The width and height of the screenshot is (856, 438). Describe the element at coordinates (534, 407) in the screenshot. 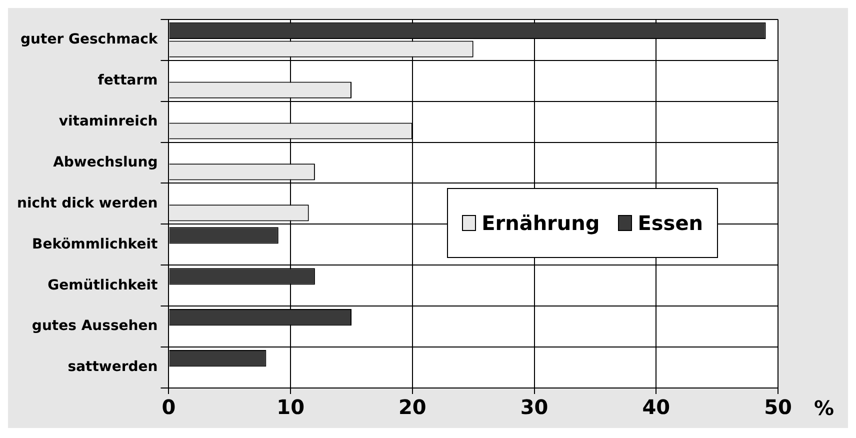

I see `x-tick-label: 30` at that location.